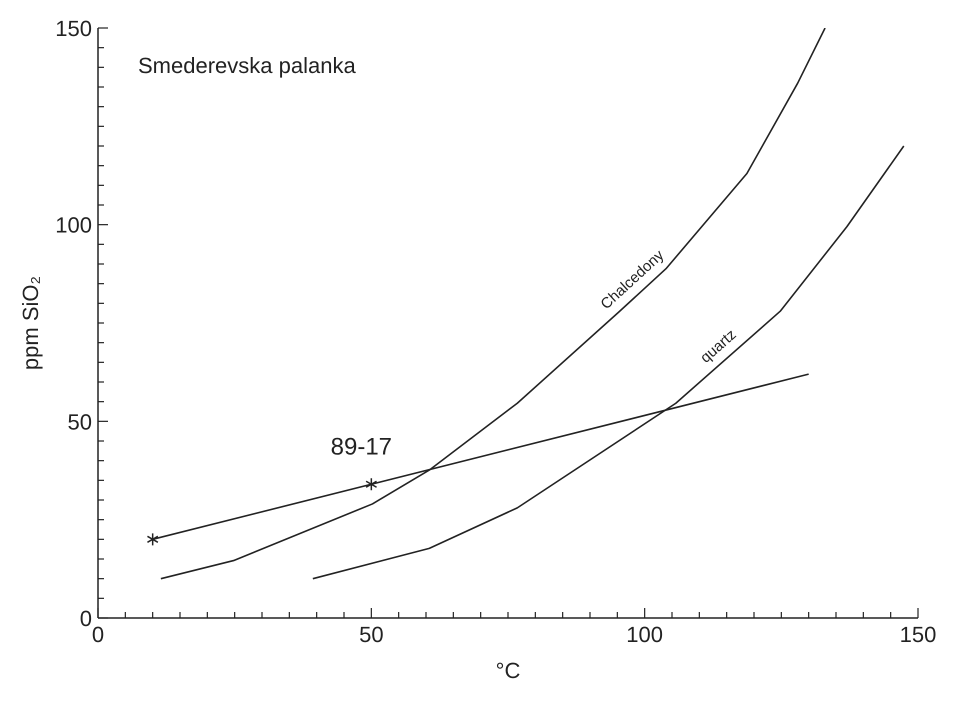  What do you see at coordinates (73, 28) in the screenshot?
I see `y-tick-label: 150` at bounding box center [73, 28].